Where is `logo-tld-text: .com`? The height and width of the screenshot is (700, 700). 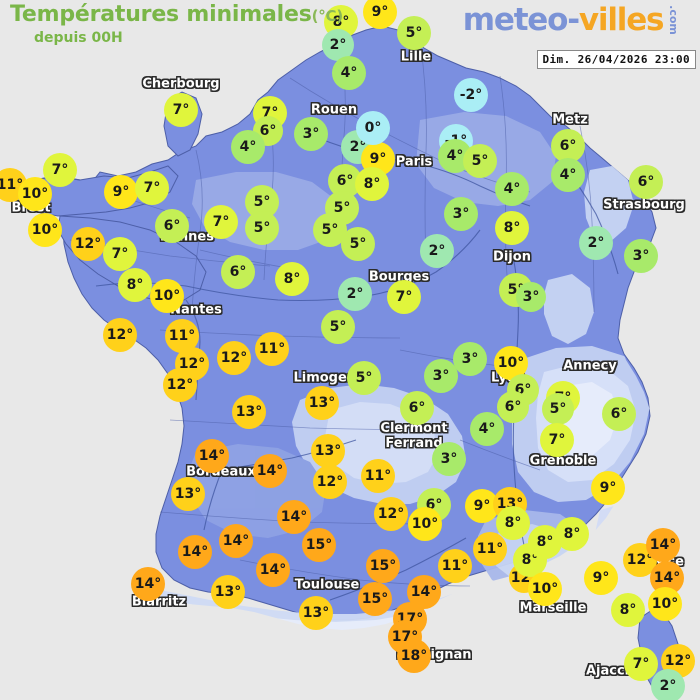
logo-tld-text: .com is located at coordinates (674, 20).